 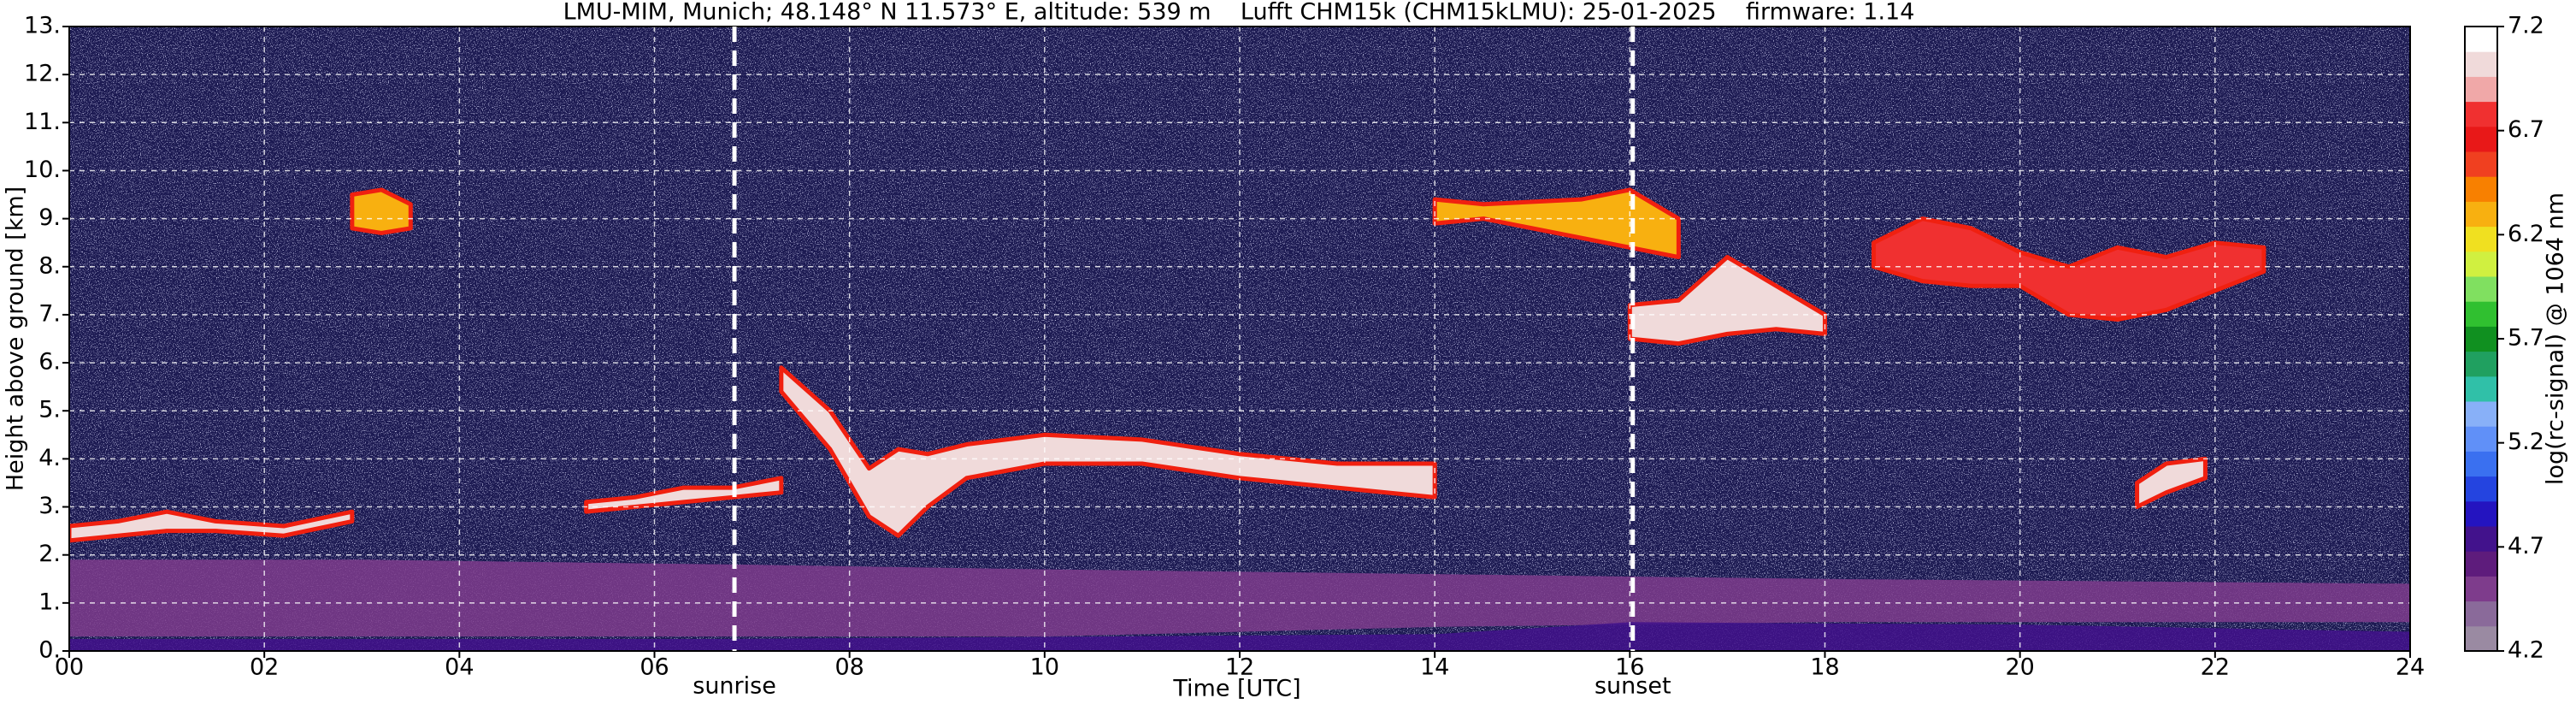 What do you see at coordinates (2526, 26) in the screenshot?
I see `colorbar-tick-label: 7.2` at bounding box center [2526, 26].